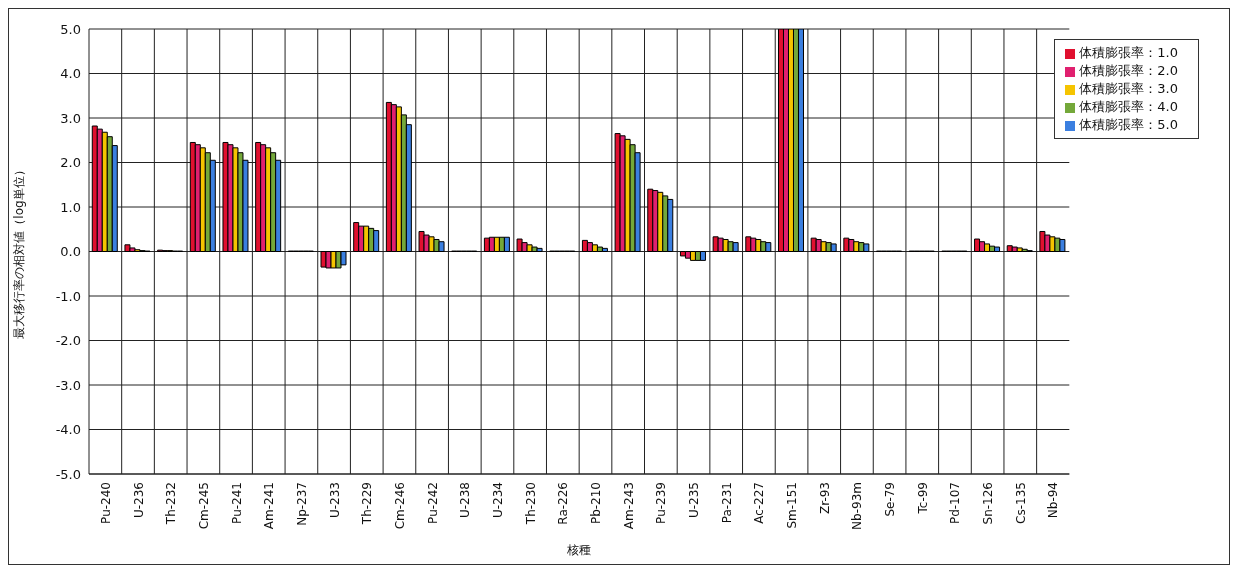  Describe the element at coordinates (1128, 88) in the screenshot. I see `legend-label: 体積膨張率：3.0` at that location.